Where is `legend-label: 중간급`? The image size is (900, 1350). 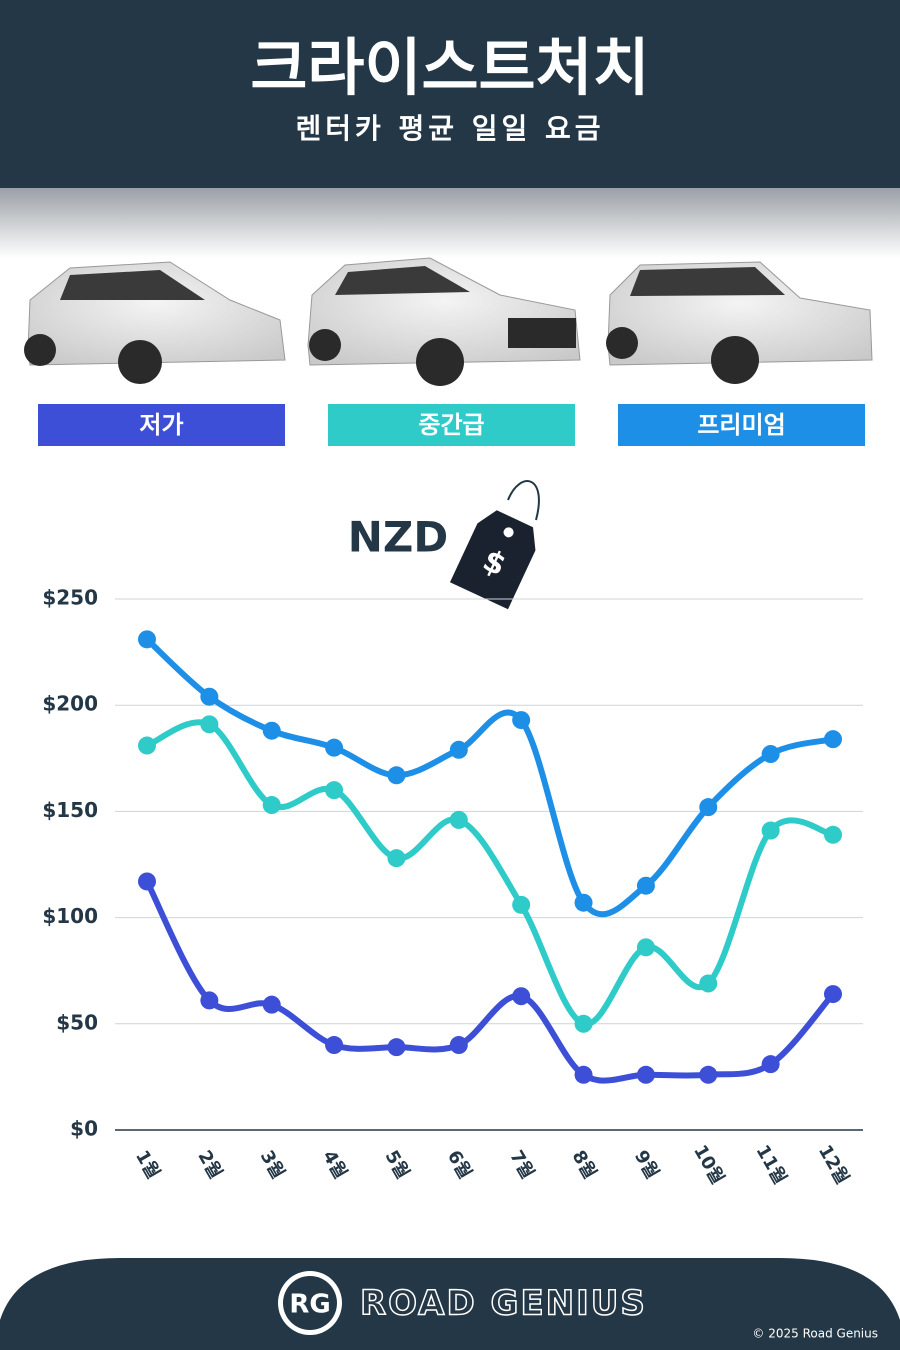
legend-label: 중간급 is located at coordinates (451, 425).